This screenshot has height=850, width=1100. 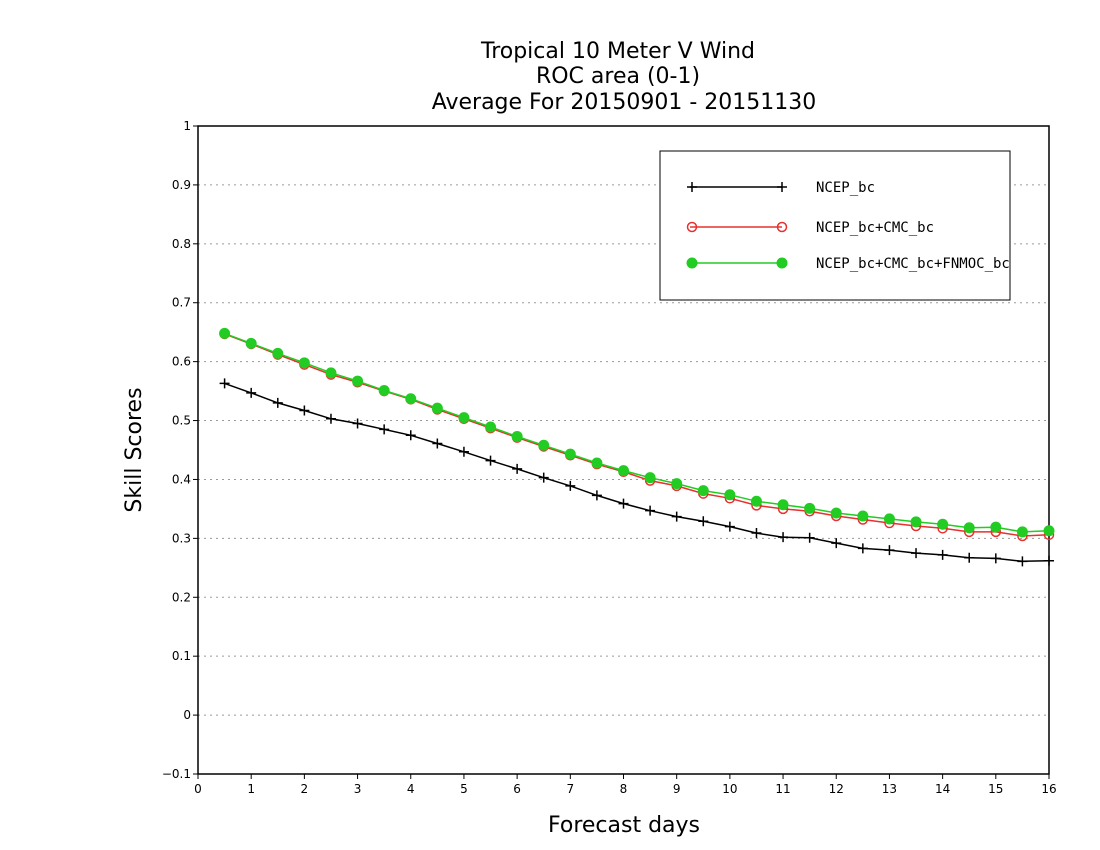 What do you see at coordinates (889, 789) in the screenshot?
I see `x-tick-label: 13` at bounding box center [889, 789].